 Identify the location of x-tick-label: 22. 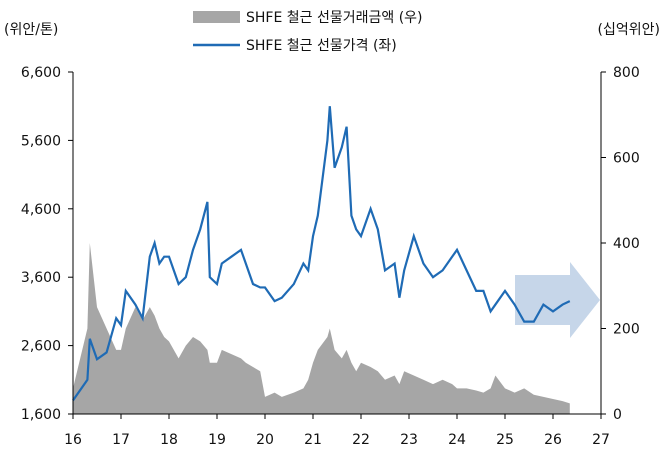
(361, 440).